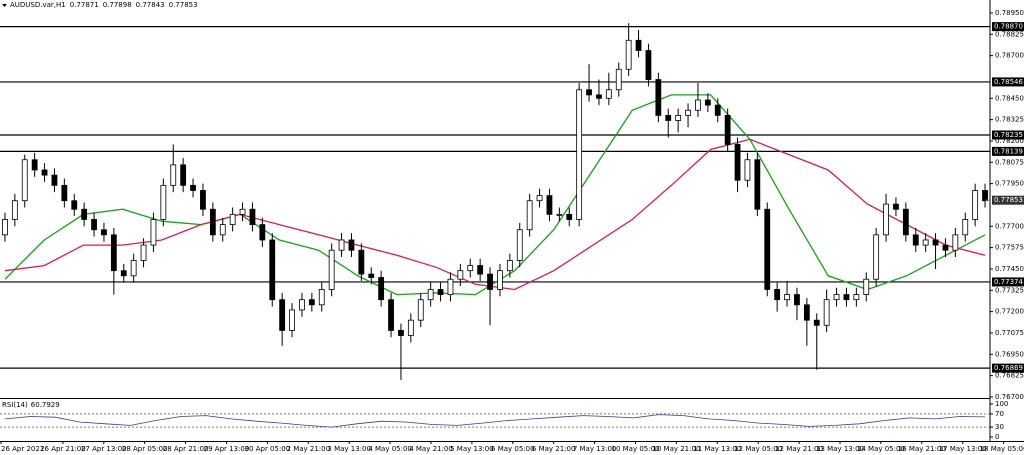 The width and height of the screenshot is (1024, 455). What do you see at coordinates (1009, 141) in the screenshot?
I see `y-tick-label: 0.78200` at bounding box center [1009, 141].